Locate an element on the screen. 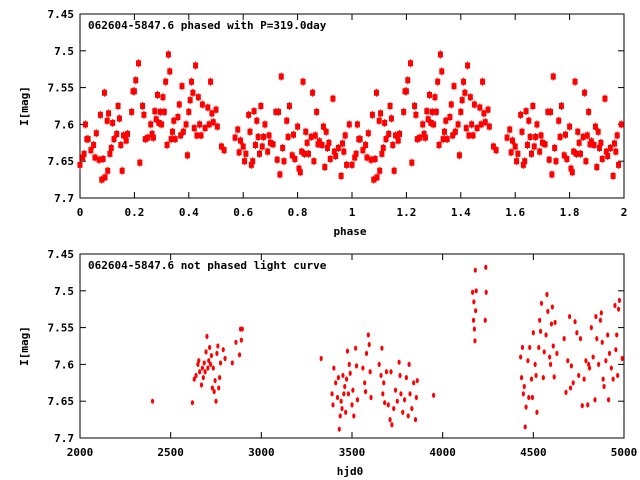  x-tick-label: 1.4 is located at coordinates (461, 212).